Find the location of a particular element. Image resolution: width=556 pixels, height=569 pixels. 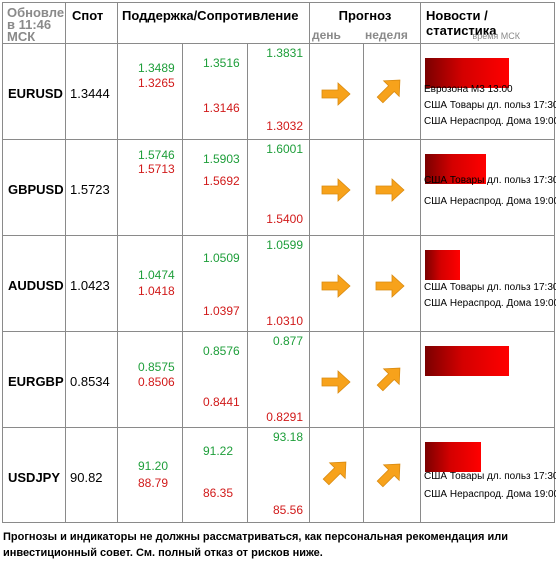

support-1: 88.79 is located at coordinates (153, 483).